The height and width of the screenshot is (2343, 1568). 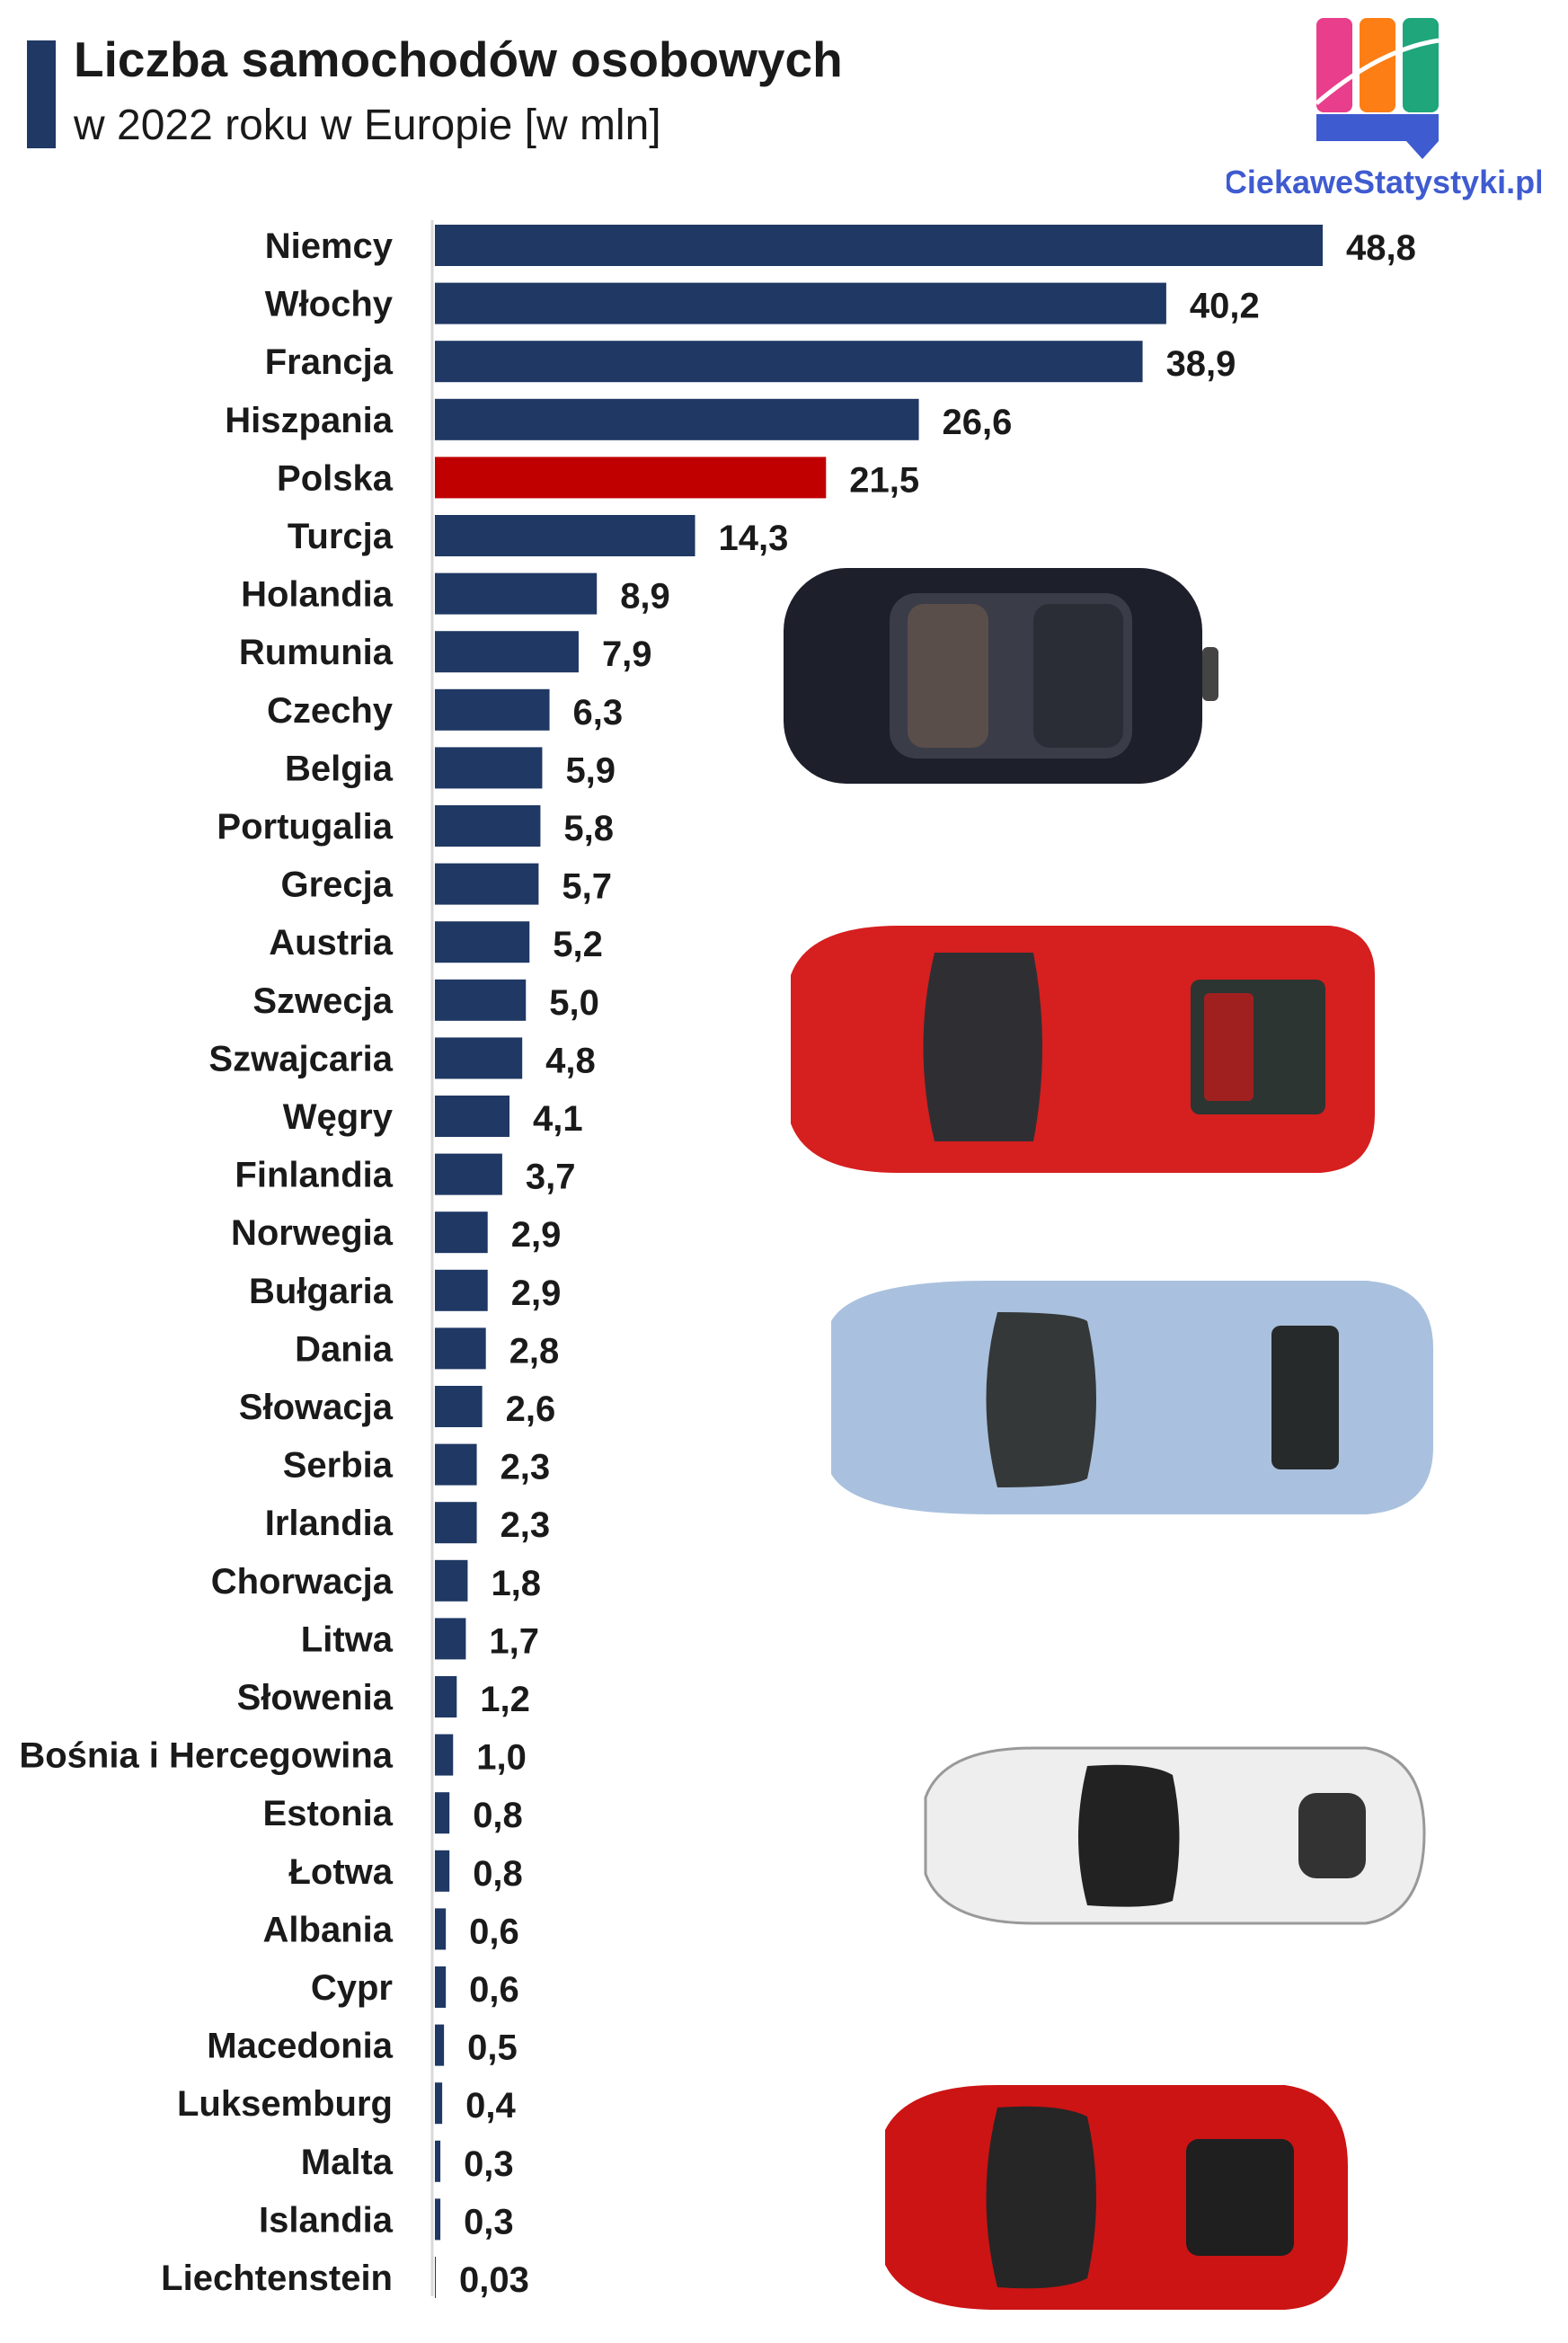 I want to click on category-label: Luksemburg, so click(x=285, y=2104).